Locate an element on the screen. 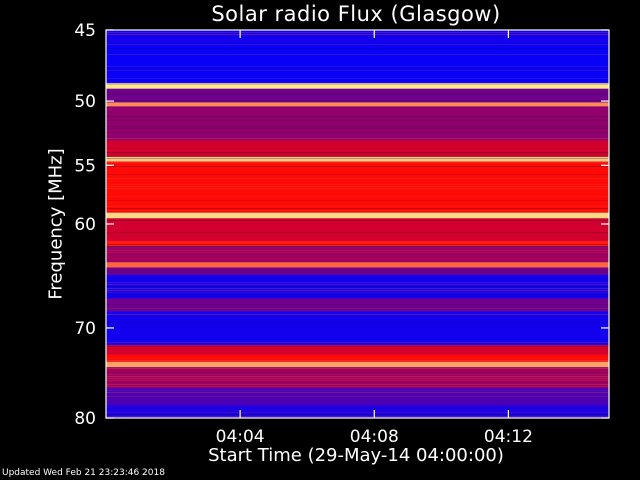 This screenshot has height=480, width=640. updated-footer: Updated Wed Feb 21 23:23:46 2018 is located at coordinates (83, 473).